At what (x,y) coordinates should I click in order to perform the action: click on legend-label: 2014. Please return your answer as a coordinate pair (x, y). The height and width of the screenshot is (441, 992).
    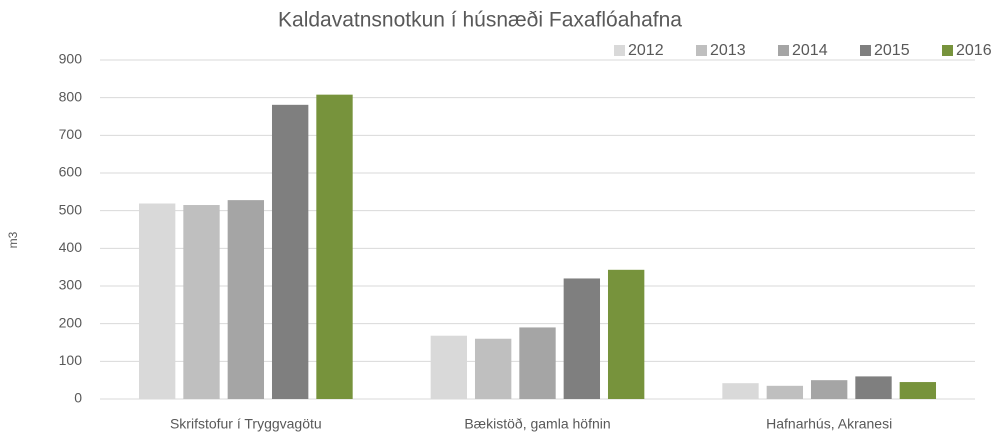
    Looking at the image, I should click on (810, 50).